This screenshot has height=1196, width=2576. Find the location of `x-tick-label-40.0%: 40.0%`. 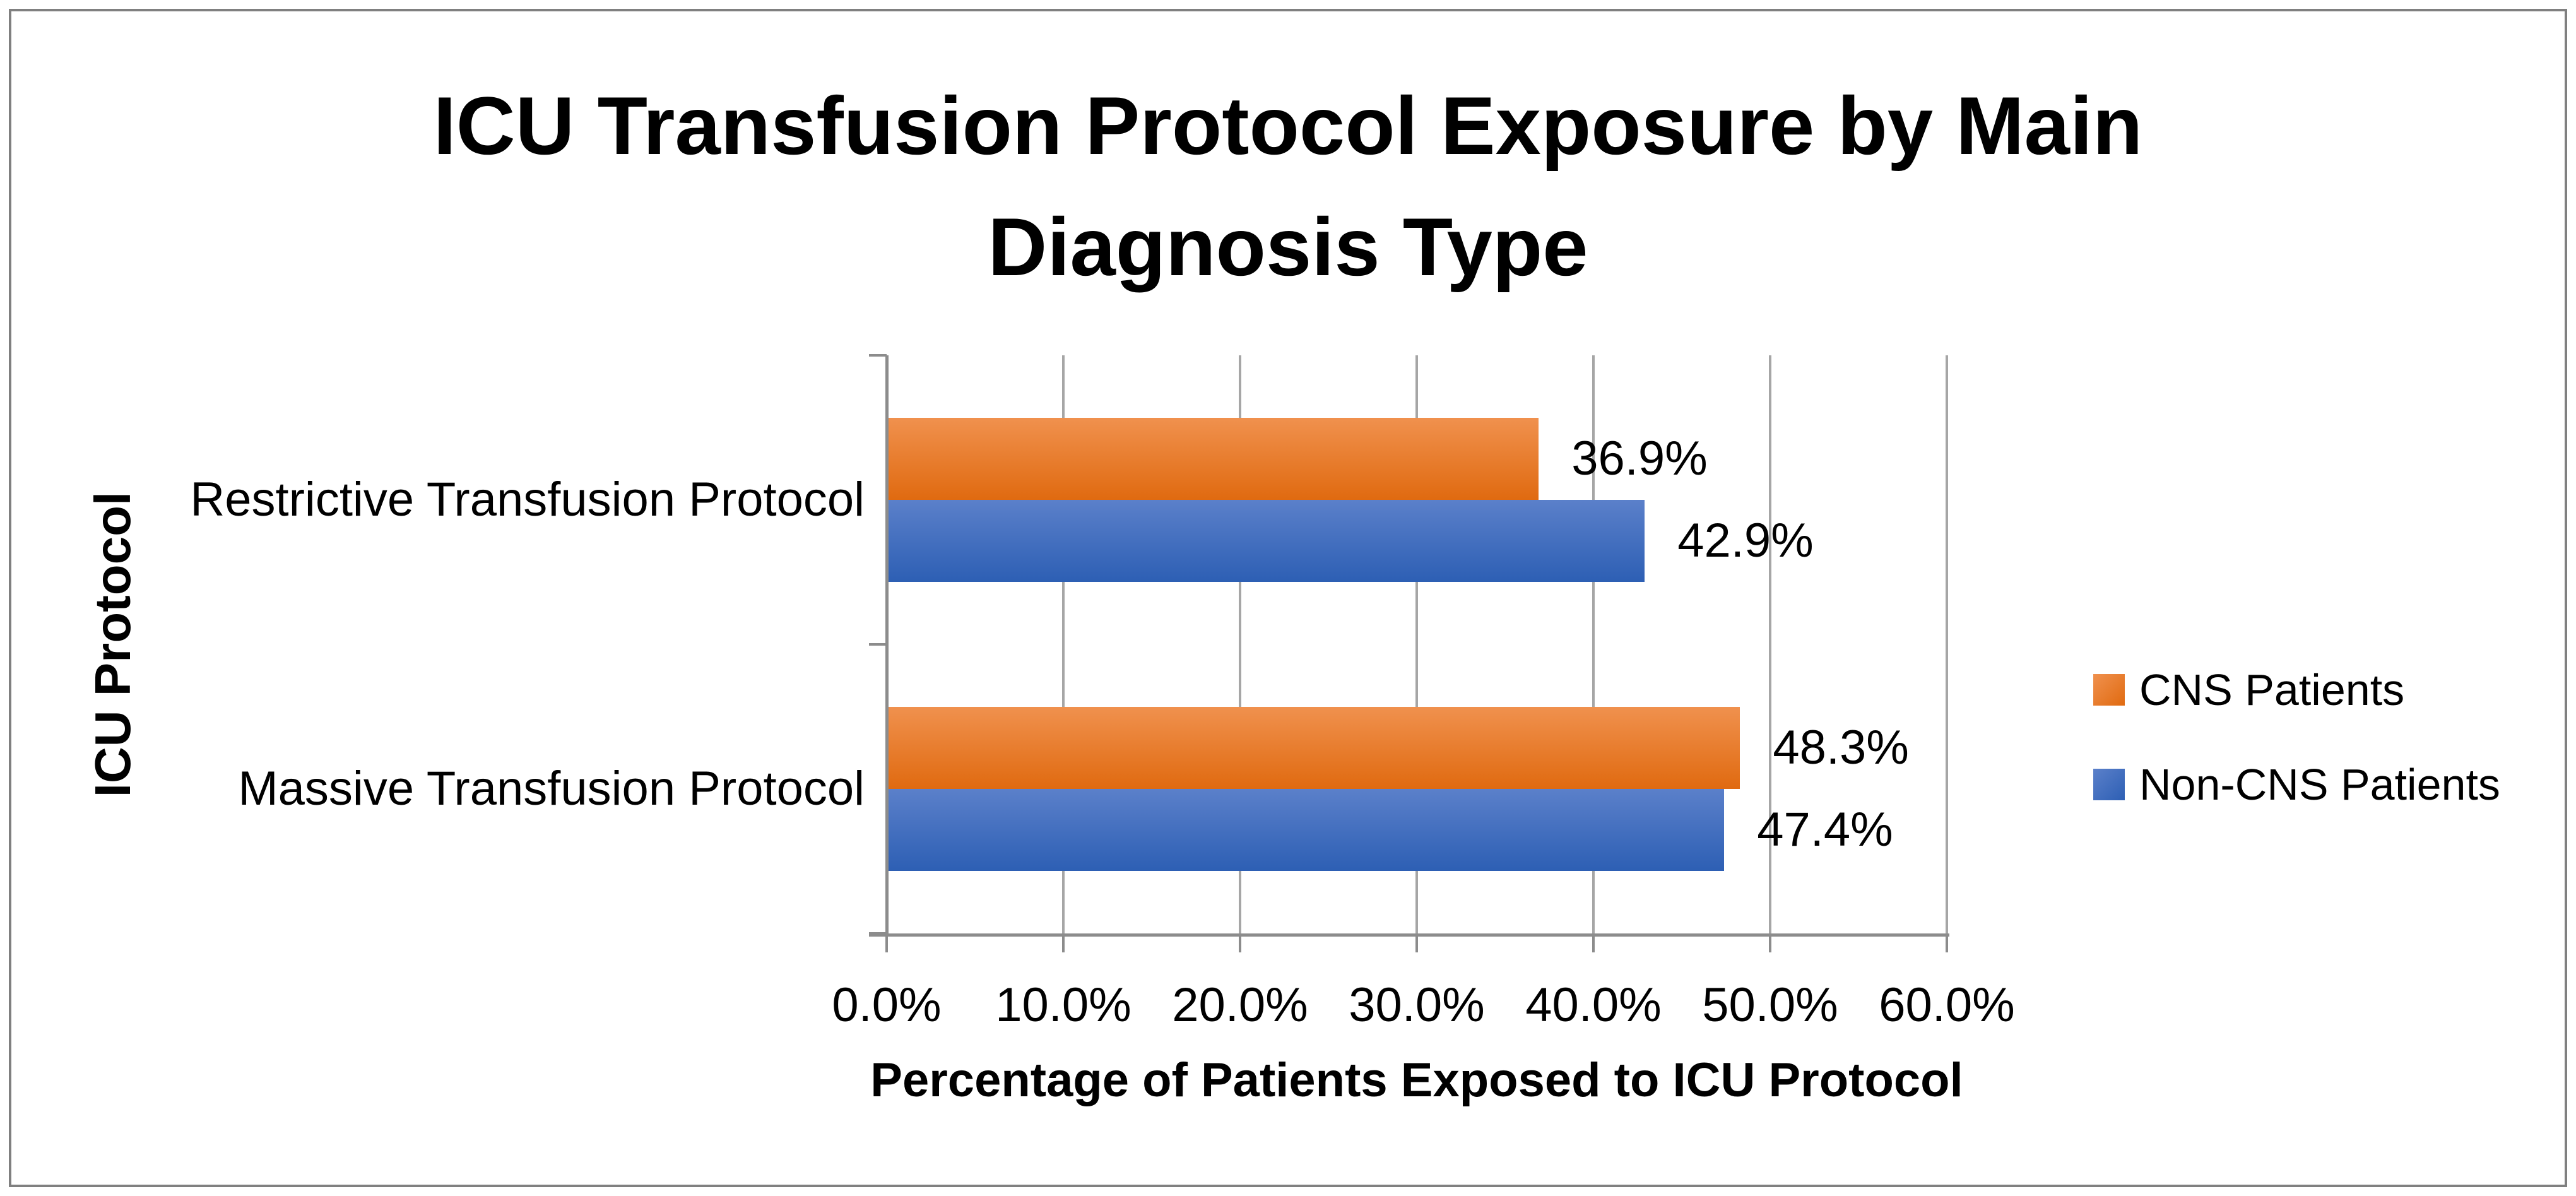

x-tick-label-40.0%: 40.0% is located at coordinates (1593, 1005).